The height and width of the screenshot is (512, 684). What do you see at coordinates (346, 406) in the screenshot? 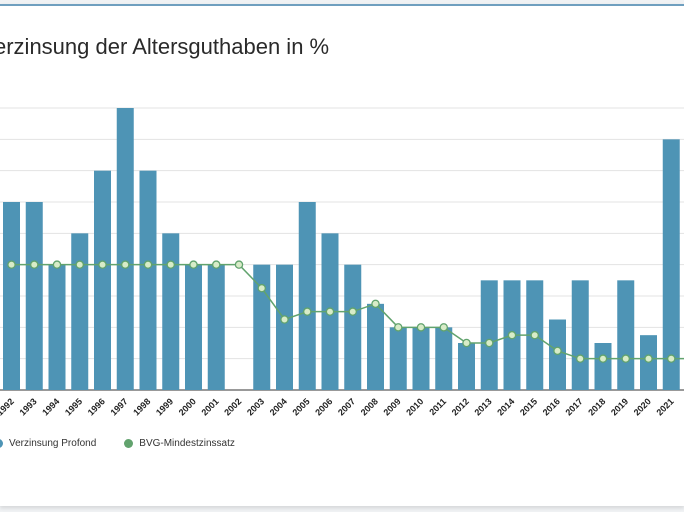
I see `x-tick-2007: 2007` at bounding box center [346, 406].